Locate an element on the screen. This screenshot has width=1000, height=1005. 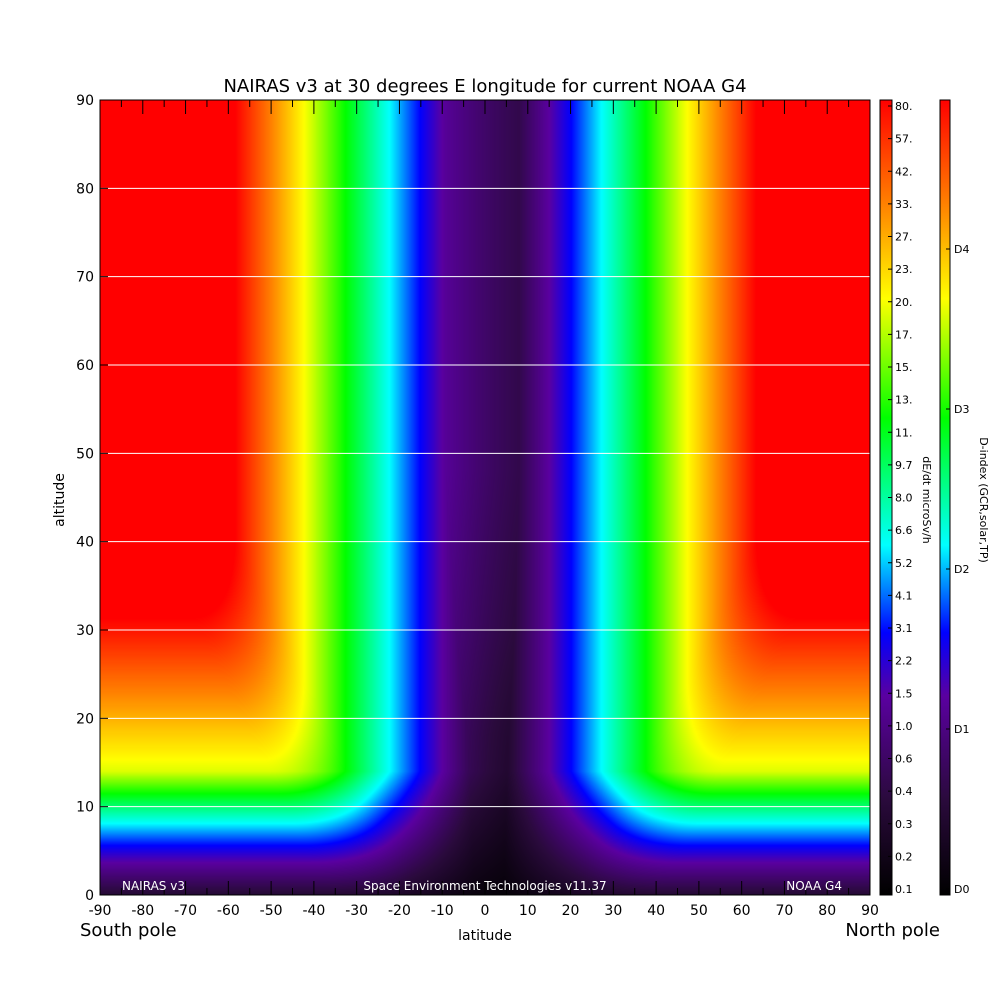
dose-colorbar-tick-label: 27. is located at coordinates (904, 237).